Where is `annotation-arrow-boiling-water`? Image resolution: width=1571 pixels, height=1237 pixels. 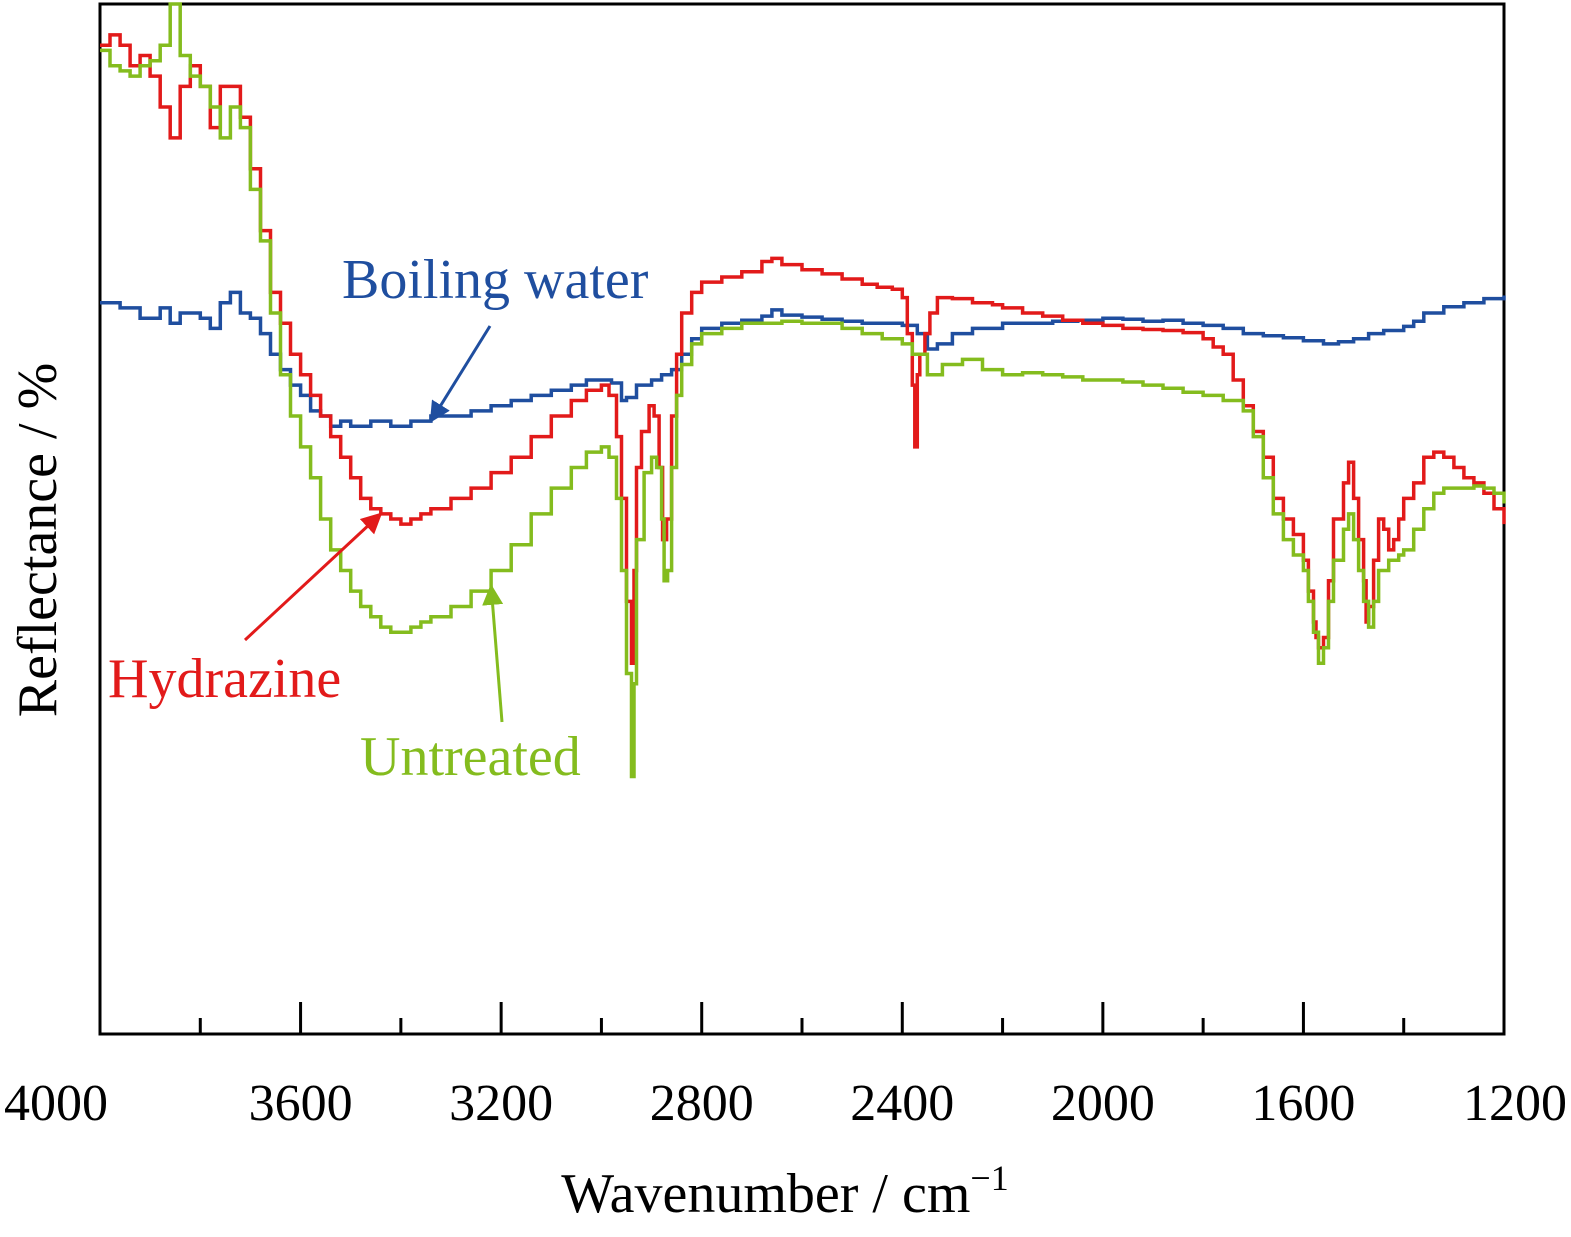 annotation-arrow-boiling-water is located at coordinates (460, 374).